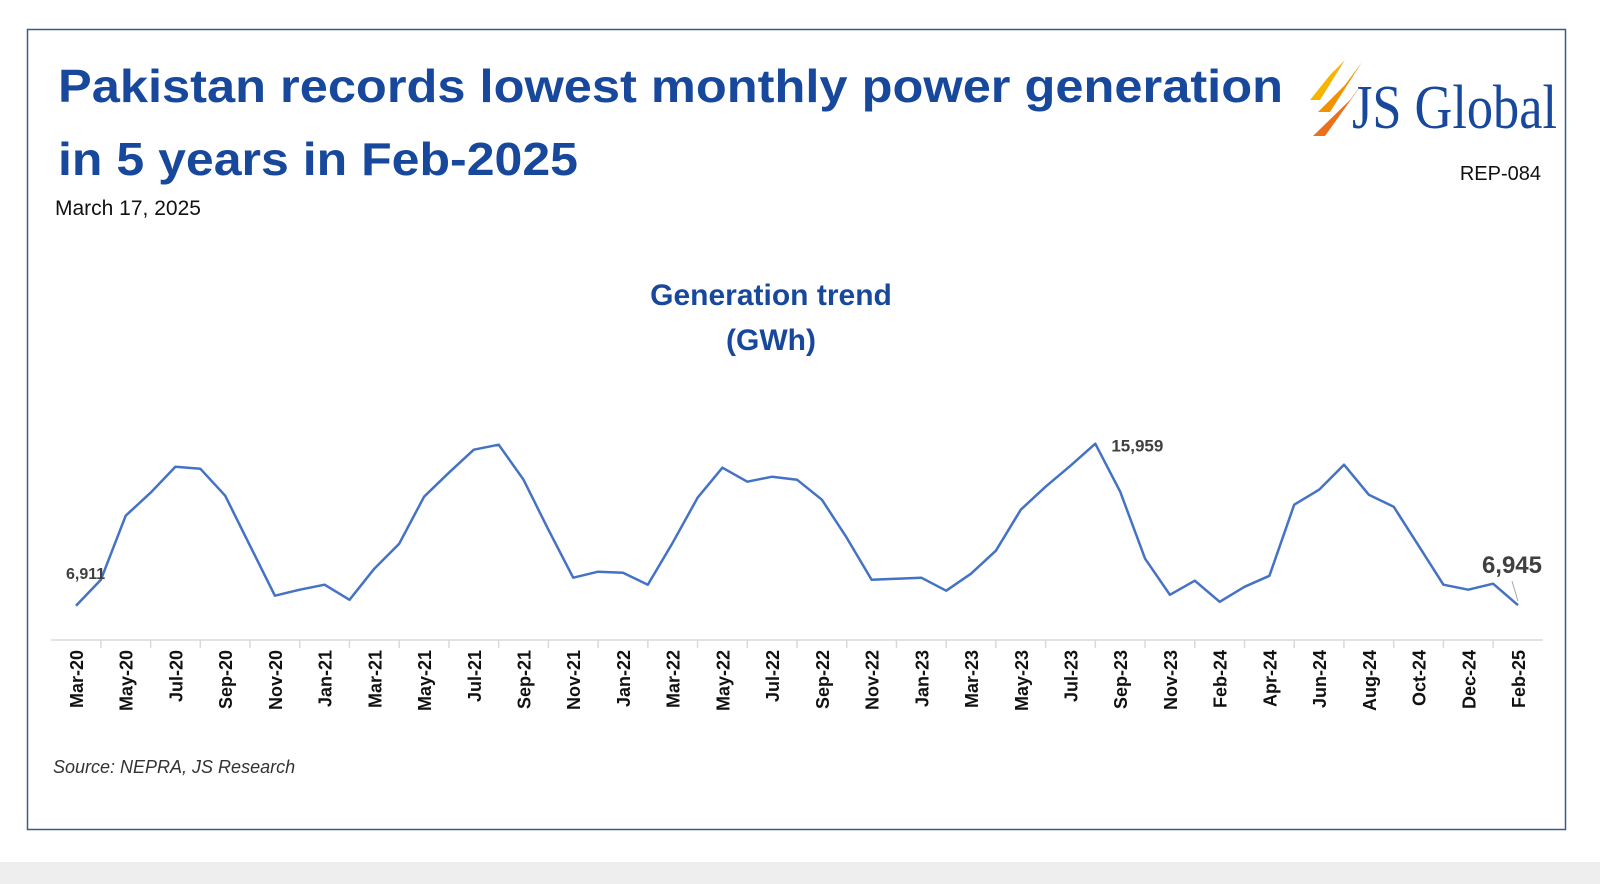 The image size is (1600, 884). Describe the element at coordinates (128, 208) in the screenshot. I see `date: March 17, 2025` at that location.